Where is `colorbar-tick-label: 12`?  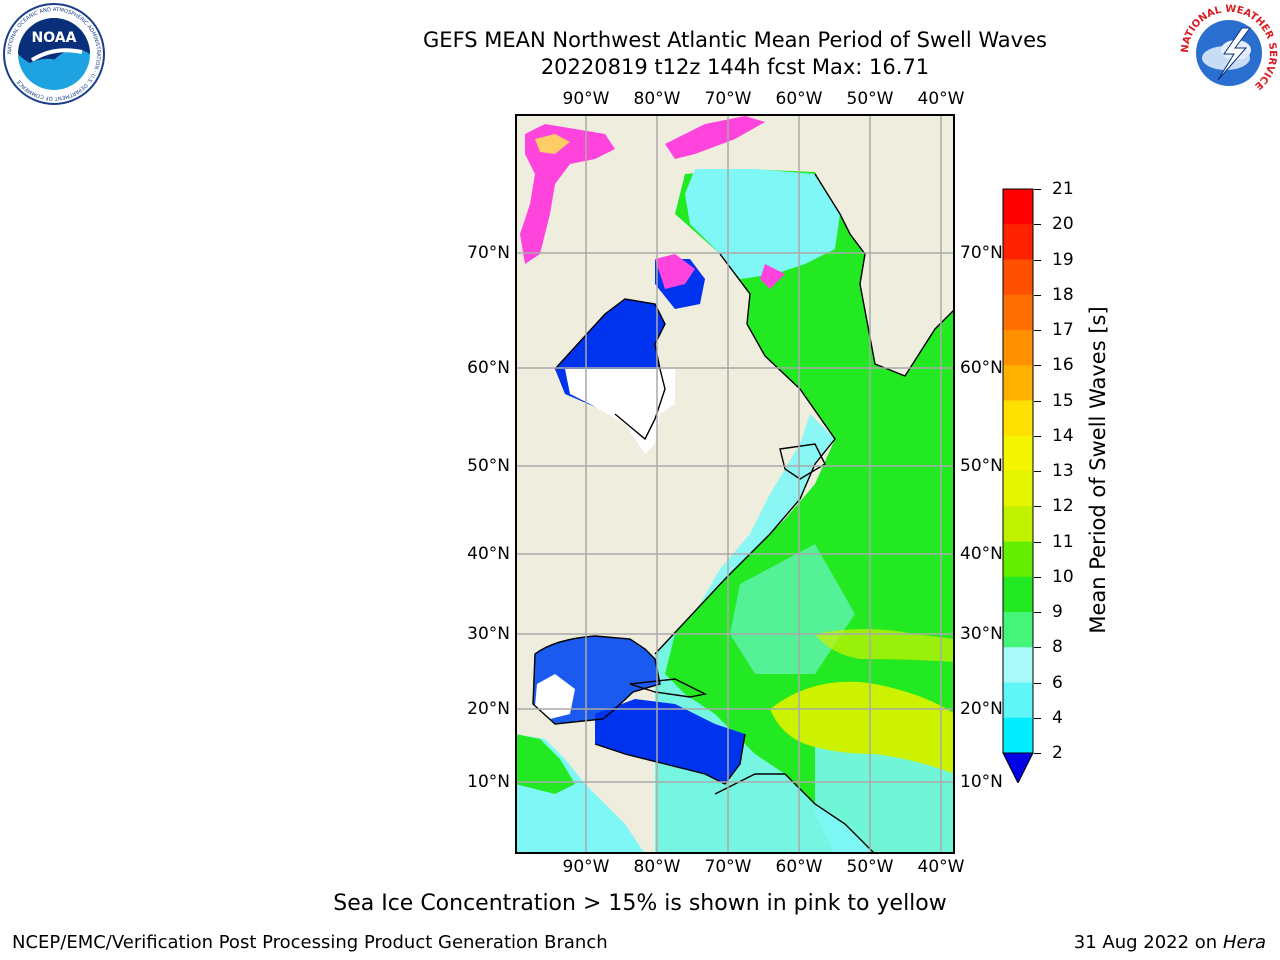 colorbar-tick-label: 12 is located at coordinates (1063, 506).